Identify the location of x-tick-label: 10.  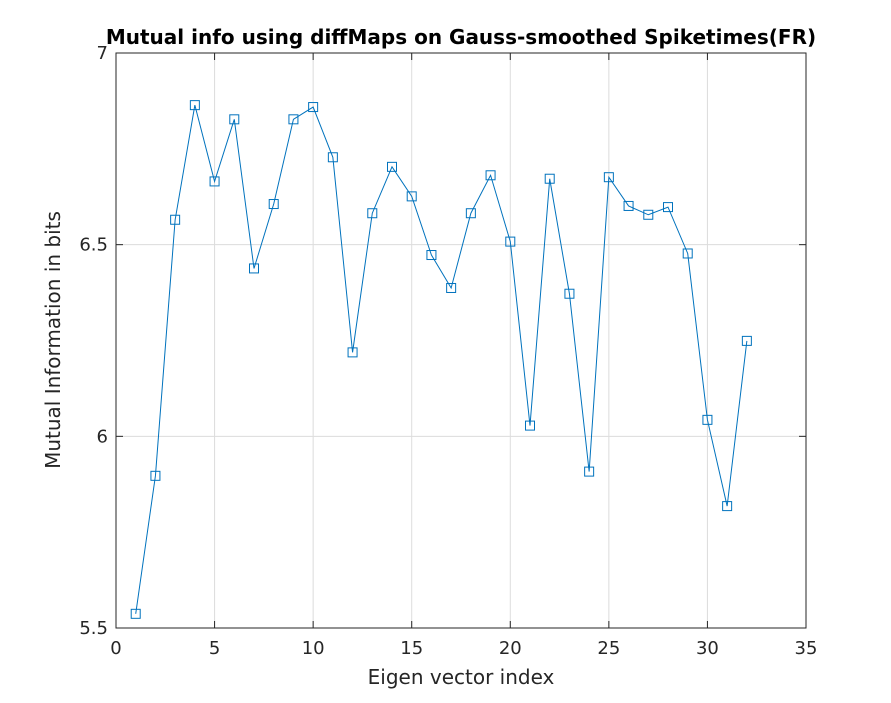
(313, 648).